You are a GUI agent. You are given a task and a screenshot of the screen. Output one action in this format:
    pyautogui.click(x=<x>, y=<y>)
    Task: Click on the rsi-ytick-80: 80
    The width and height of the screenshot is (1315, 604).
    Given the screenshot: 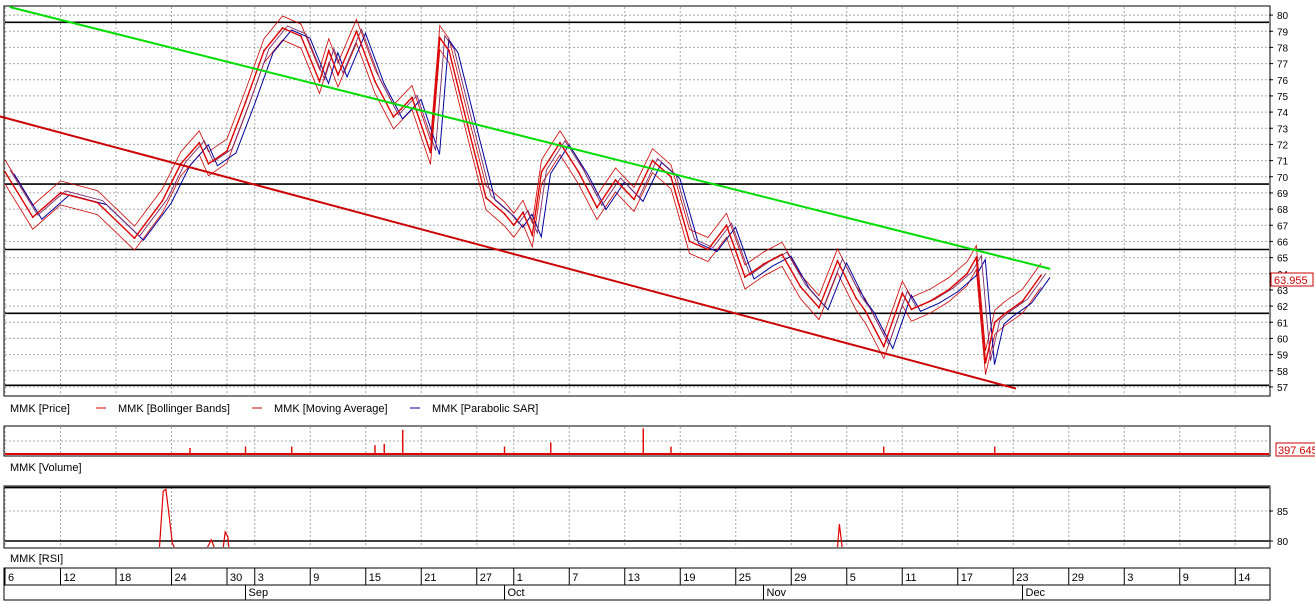 What is the action you would take?
    pyautogui.click(x=1283, y=542)
    